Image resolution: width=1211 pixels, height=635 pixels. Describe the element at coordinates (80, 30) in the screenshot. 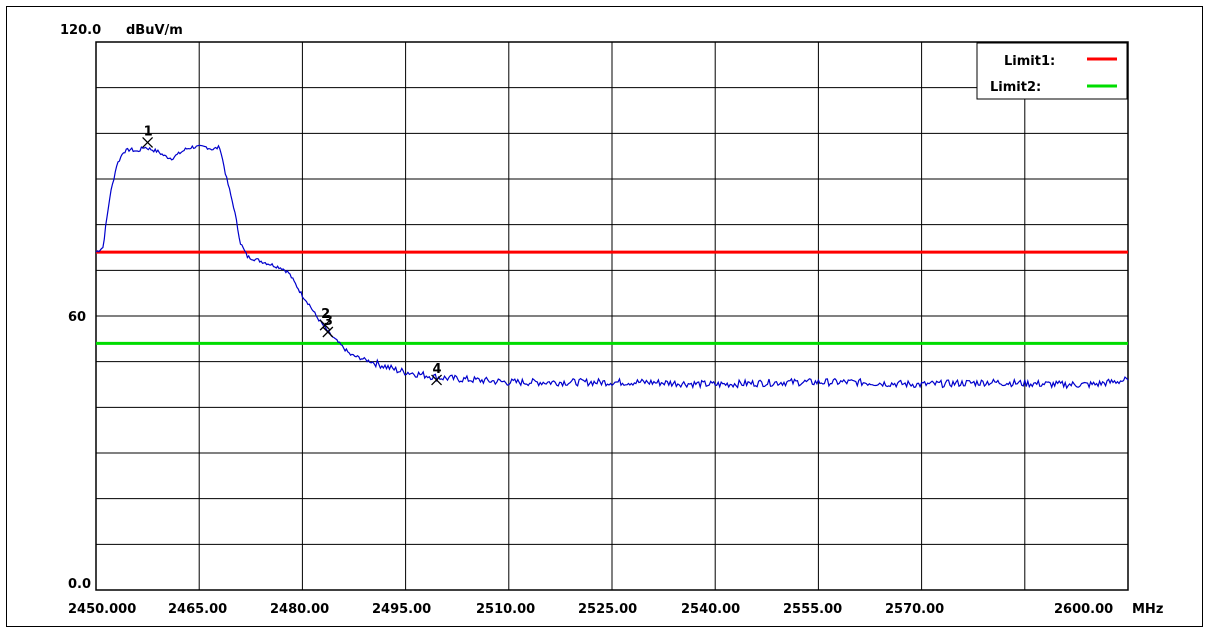

I see `y-top-label: 120.0` at that location.